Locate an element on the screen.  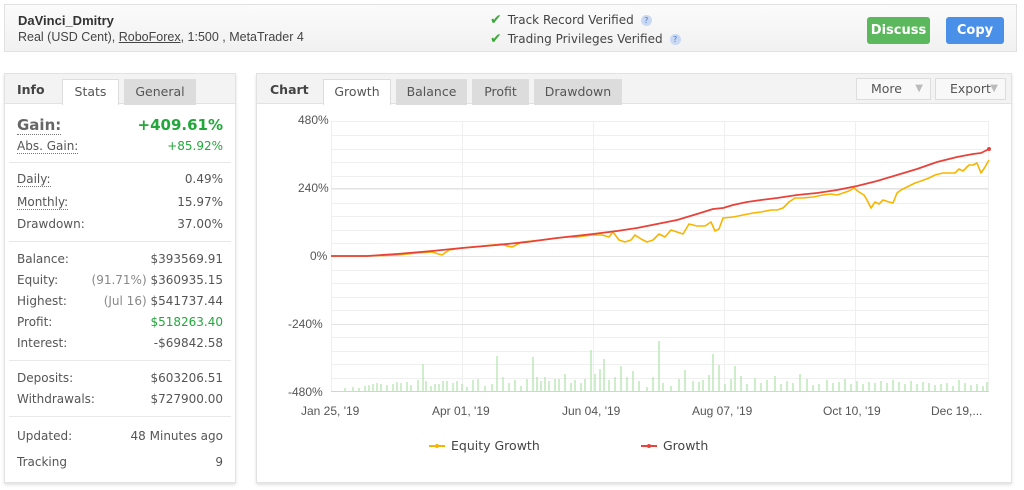
tab-stats: Stats is located at coordinates (90, 92).